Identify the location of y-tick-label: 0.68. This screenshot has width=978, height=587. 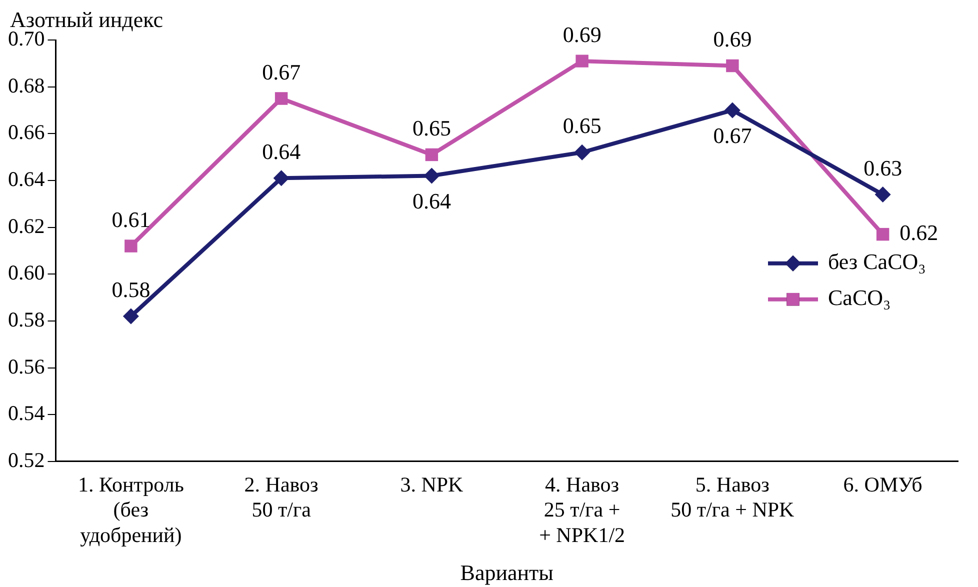
(26, 85).